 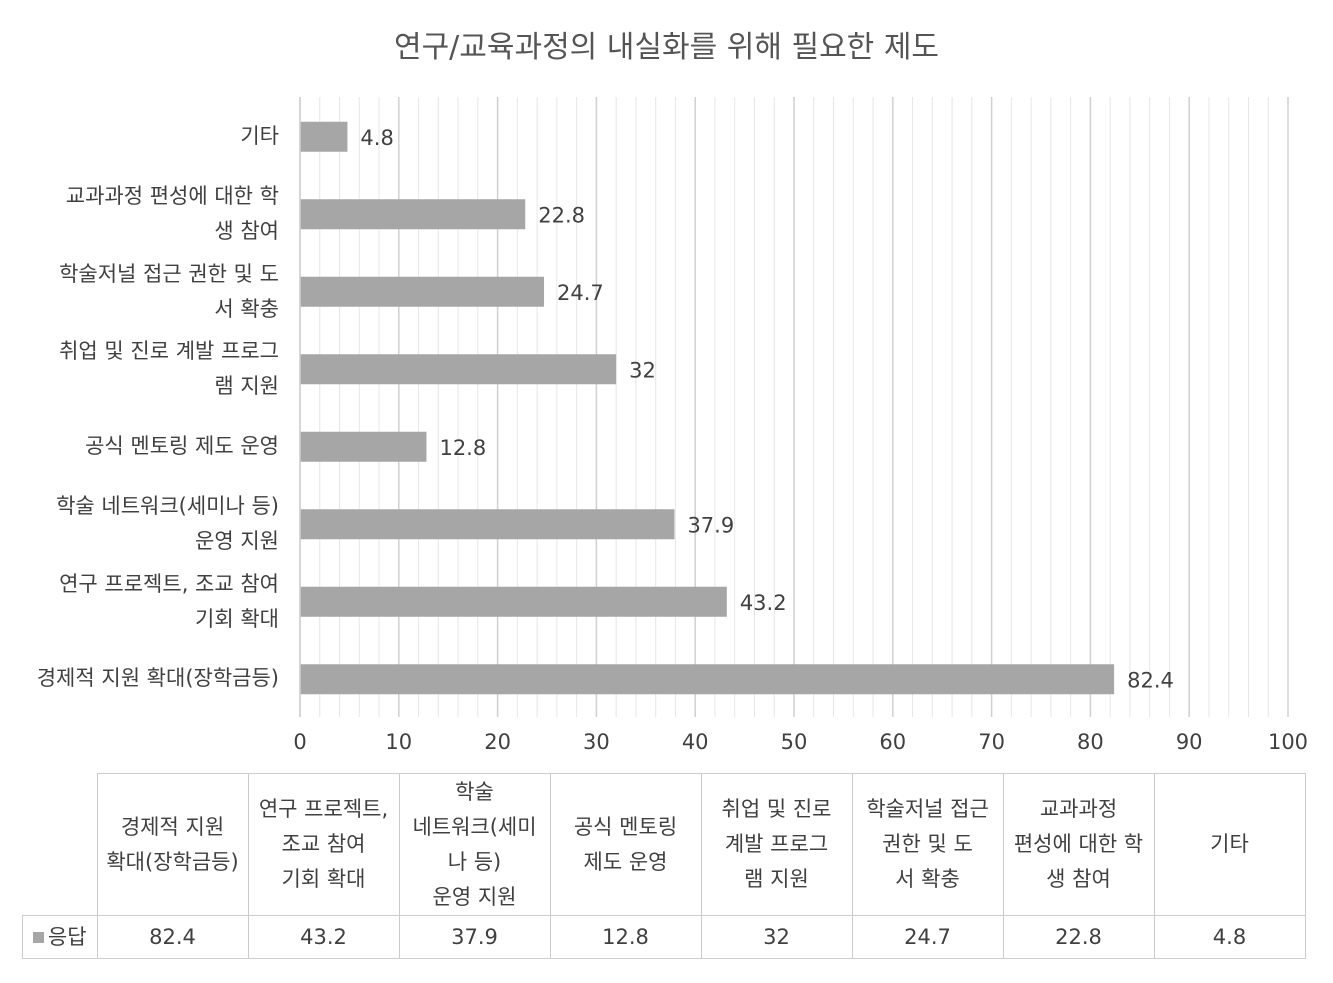 I want to click on x-tick-label: 0, so click(x=300, y=742).